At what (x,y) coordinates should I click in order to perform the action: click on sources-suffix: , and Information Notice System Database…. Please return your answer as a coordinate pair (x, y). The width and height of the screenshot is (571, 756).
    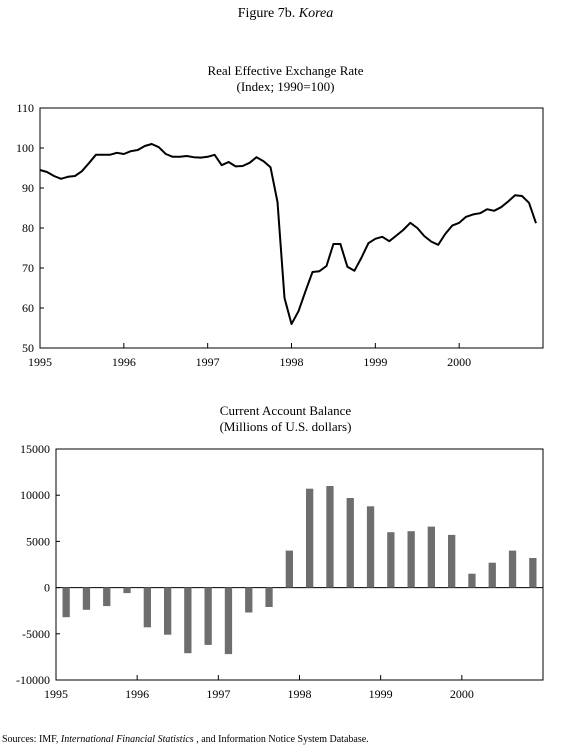
    Looking at the image, I should click on (281, 739).